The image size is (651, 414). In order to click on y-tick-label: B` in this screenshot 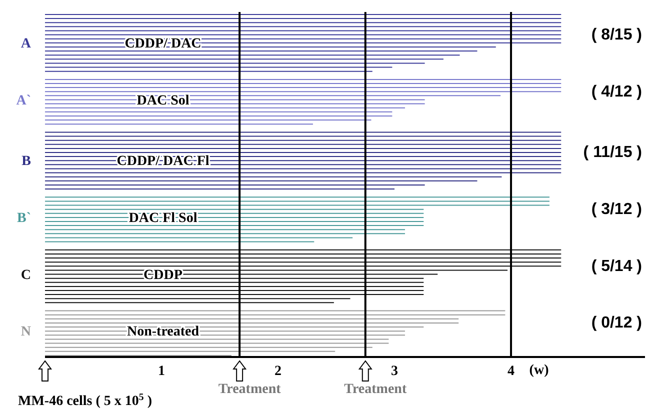, I will do `click(24, 218)`.